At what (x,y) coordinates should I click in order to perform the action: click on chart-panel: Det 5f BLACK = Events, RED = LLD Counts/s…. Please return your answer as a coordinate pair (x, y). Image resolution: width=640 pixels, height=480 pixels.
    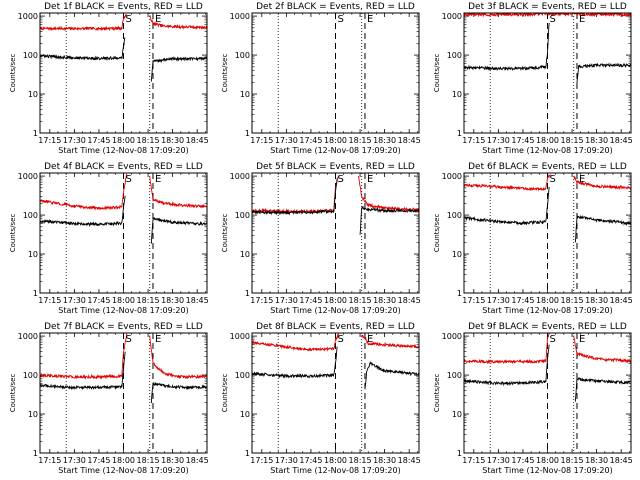
    Looking at the image, I should click on (321, 238).